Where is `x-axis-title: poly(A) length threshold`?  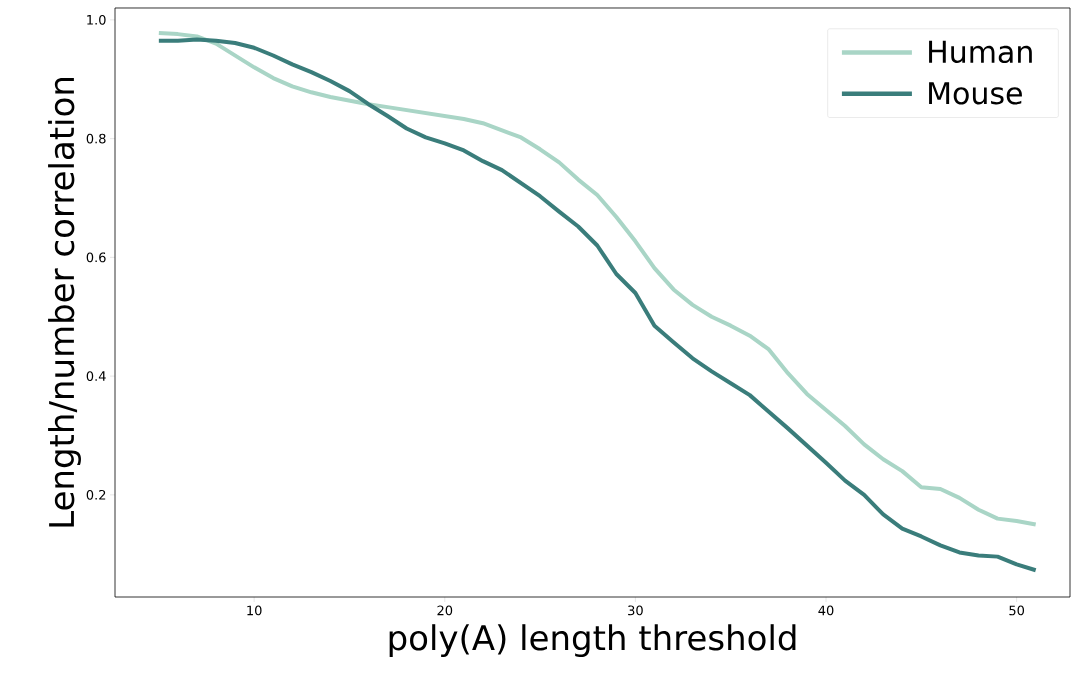
x-axis-title: poly(A) length threshold is located at coordinates (592, 641).